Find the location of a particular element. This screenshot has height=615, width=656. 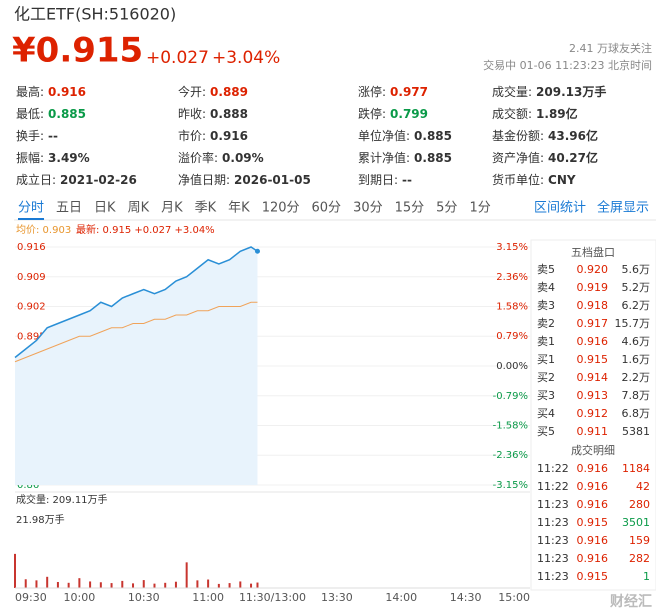

tab: 30分 is located at coordinates (368, 208).